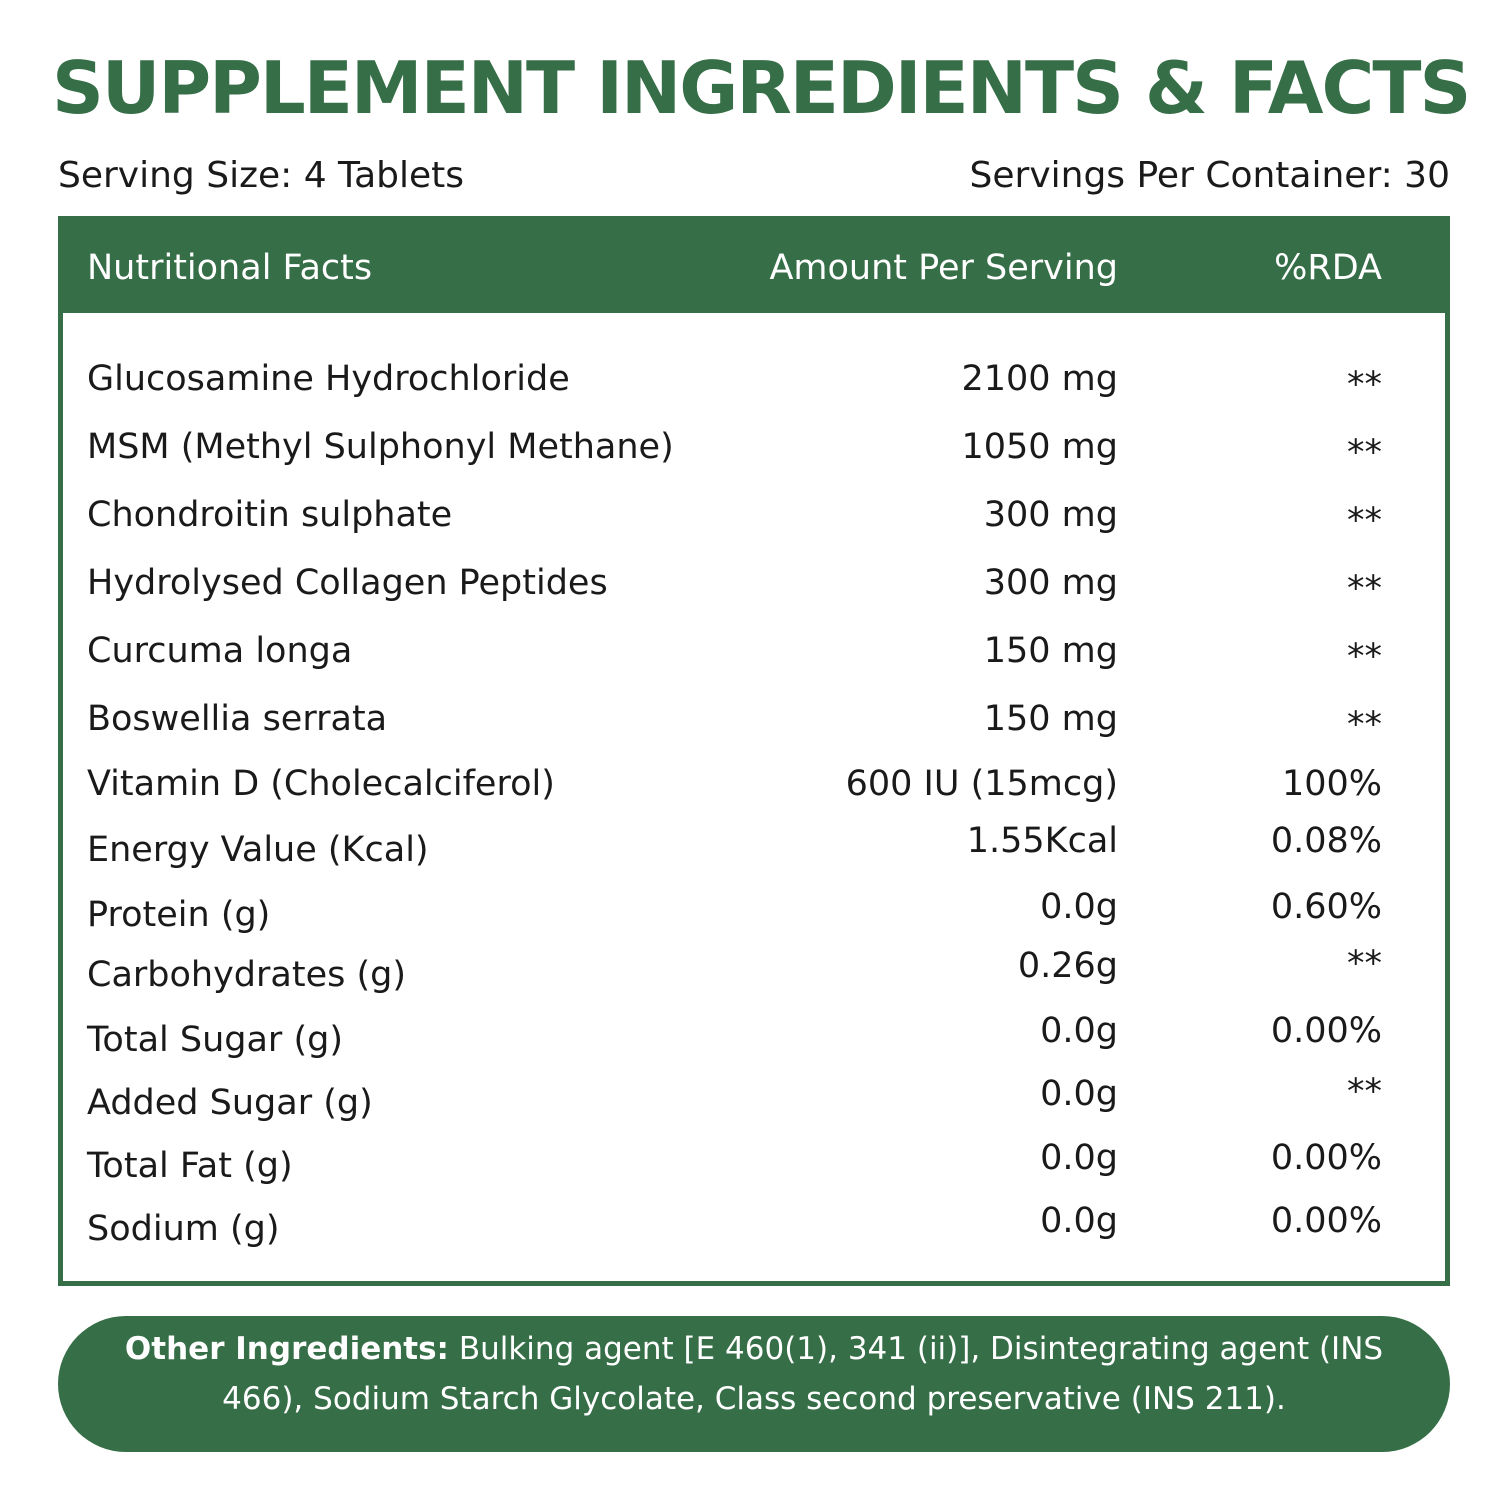  I want to click on ingredient-amount: 1.55Kcal, so click(1042, 841).